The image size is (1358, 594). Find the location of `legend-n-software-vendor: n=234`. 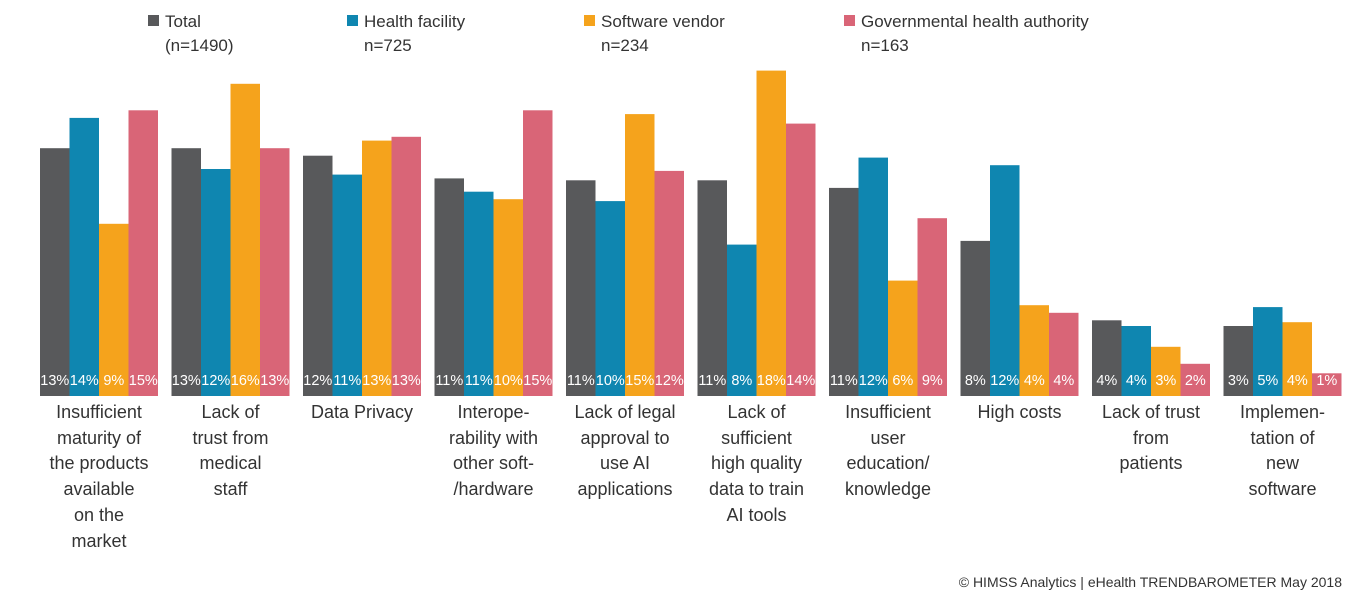

legend-n-software-vendor: n=234 is located at coordinates (625, 45).